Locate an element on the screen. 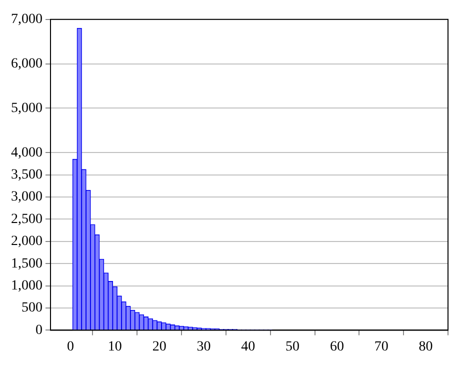 This screenshot has height=366, width=461. x-tick-label: 0 is located at coordinates (70, 346).